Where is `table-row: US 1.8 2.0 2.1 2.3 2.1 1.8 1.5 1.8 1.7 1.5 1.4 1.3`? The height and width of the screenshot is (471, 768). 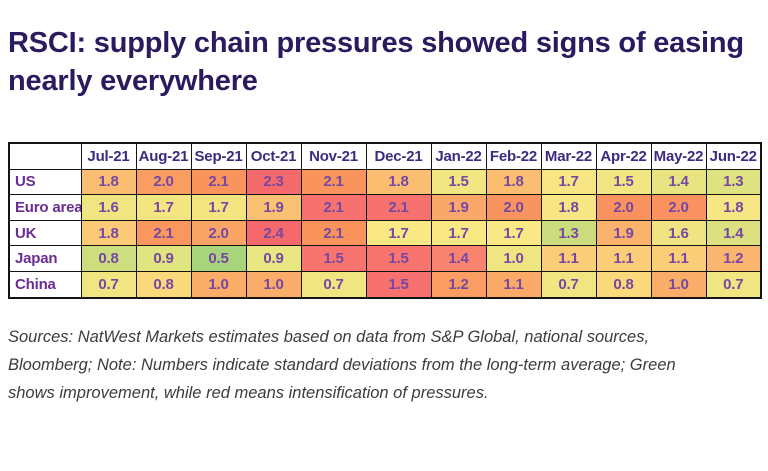 table-row: US 1.8 2.0 2.1 2.3 2.1 1.8 1.5 1.8 1.7 1.5 1.4 1.3 is located at coordinates (385, 182).